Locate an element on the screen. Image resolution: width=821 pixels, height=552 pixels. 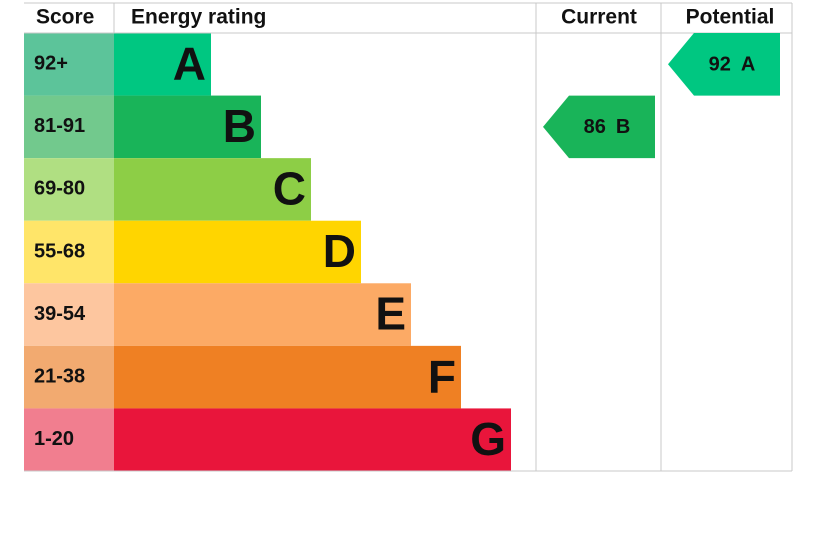
rating-letter: B is located at coordinates (239, 126).